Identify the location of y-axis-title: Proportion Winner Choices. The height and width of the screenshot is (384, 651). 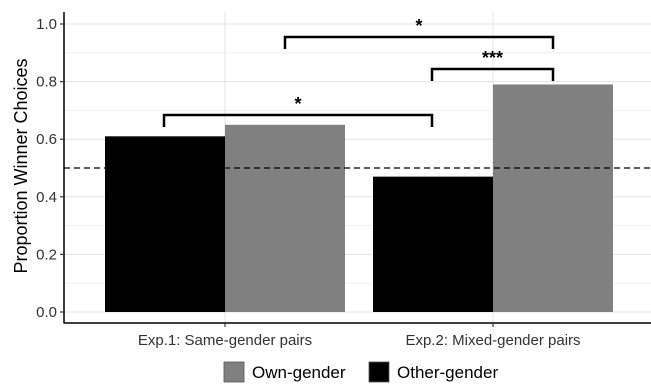
(21, 165).